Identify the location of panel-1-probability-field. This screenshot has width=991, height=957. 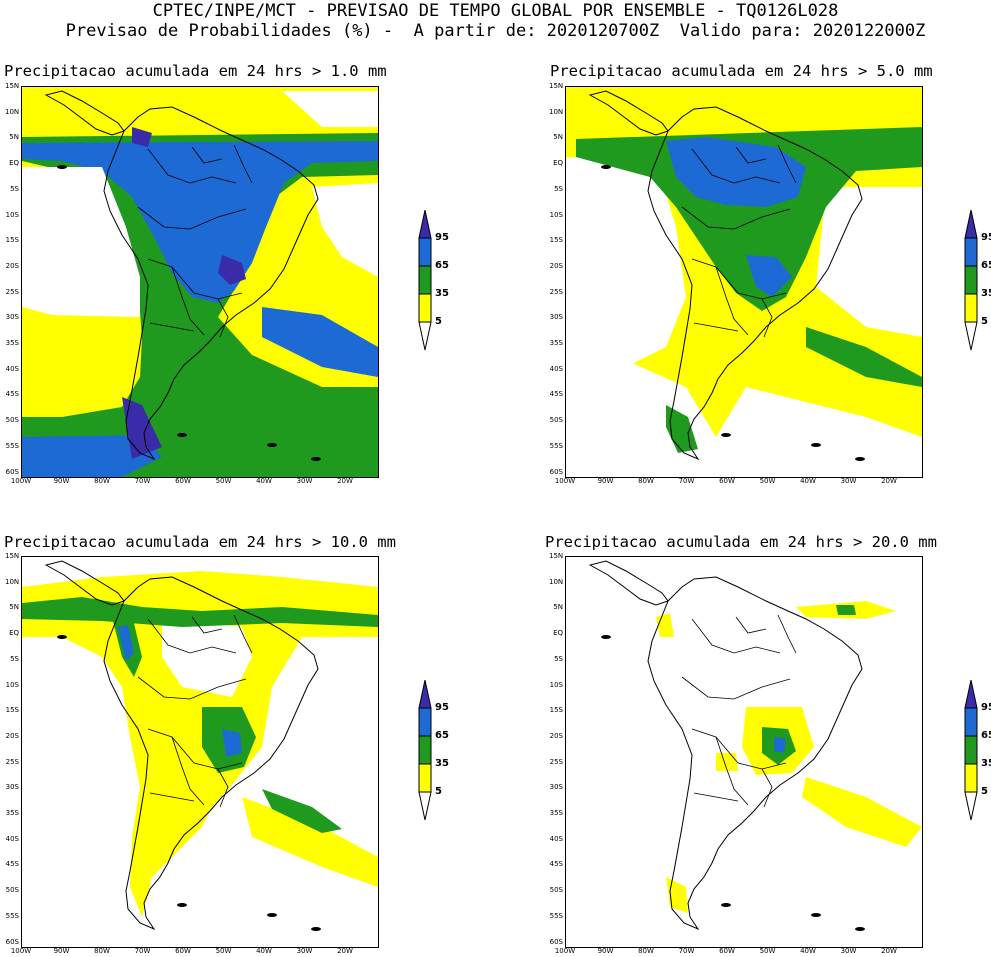
(200, 282).